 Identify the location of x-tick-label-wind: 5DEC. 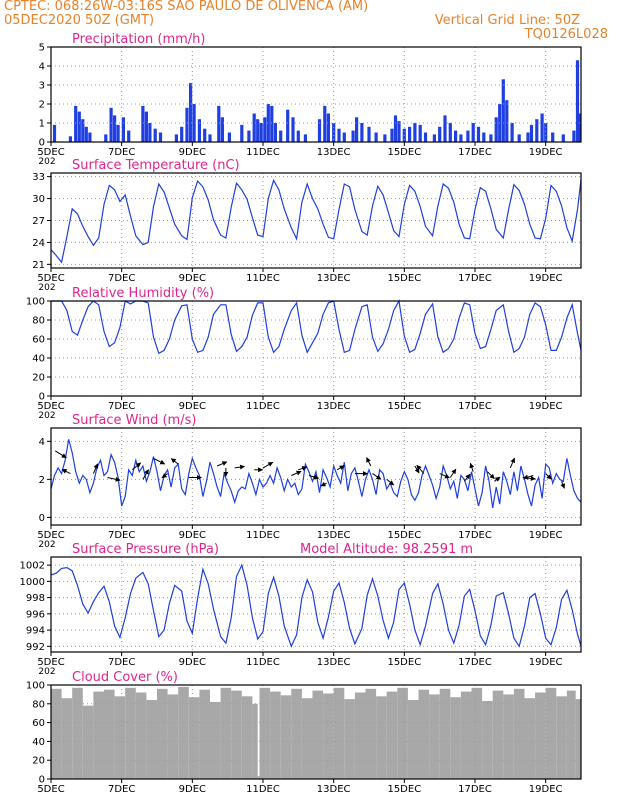
(50, 535).